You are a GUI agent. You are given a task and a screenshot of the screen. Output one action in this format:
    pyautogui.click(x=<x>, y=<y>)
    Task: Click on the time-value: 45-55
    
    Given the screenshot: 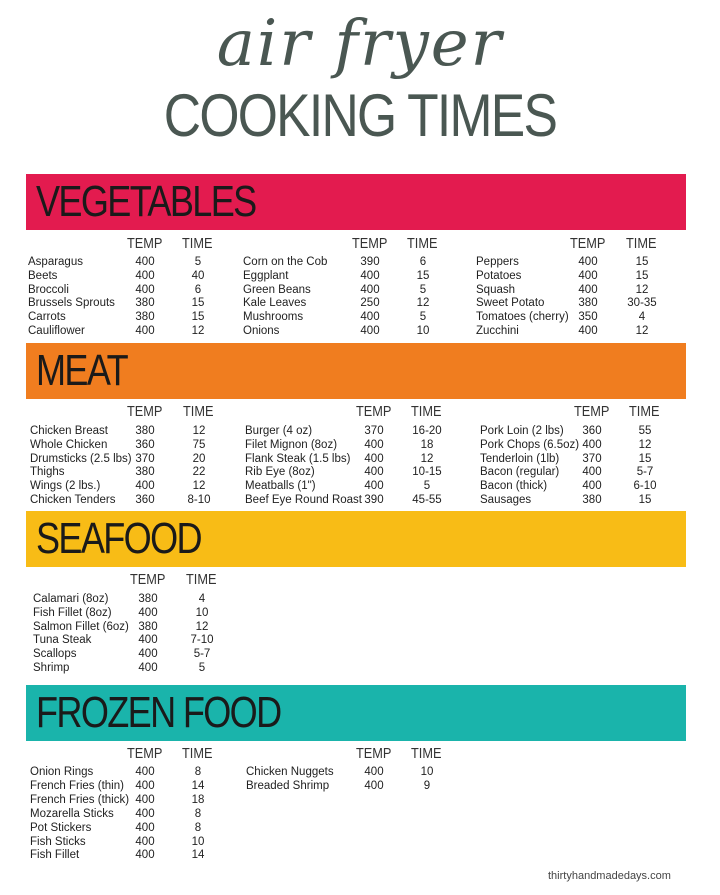 What is the action you would take?
    pyautogui.click(x=427, y=500)
    